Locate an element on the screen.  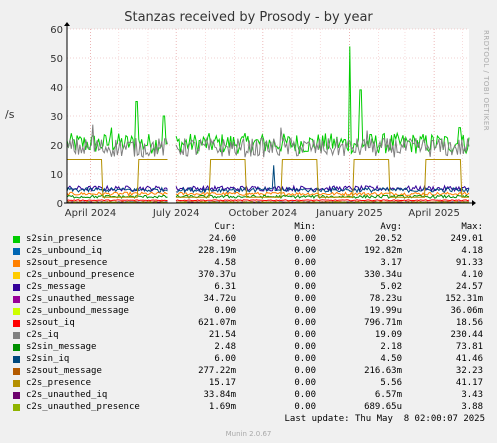
legend-max-value: 73.81 is located at coordinates (469, 347).